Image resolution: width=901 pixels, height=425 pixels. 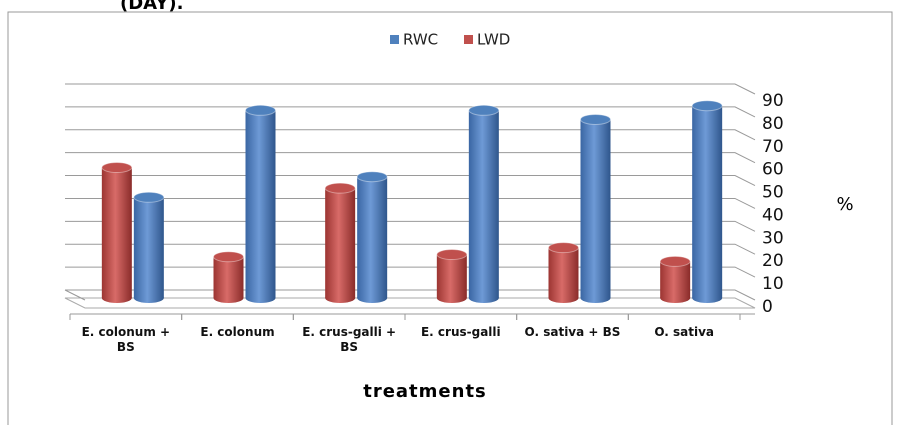 What do you see at coordinates (684, 332) in the screenshot?
I see `x-tick-label: O. sativa` at bounding box center [684, 332].